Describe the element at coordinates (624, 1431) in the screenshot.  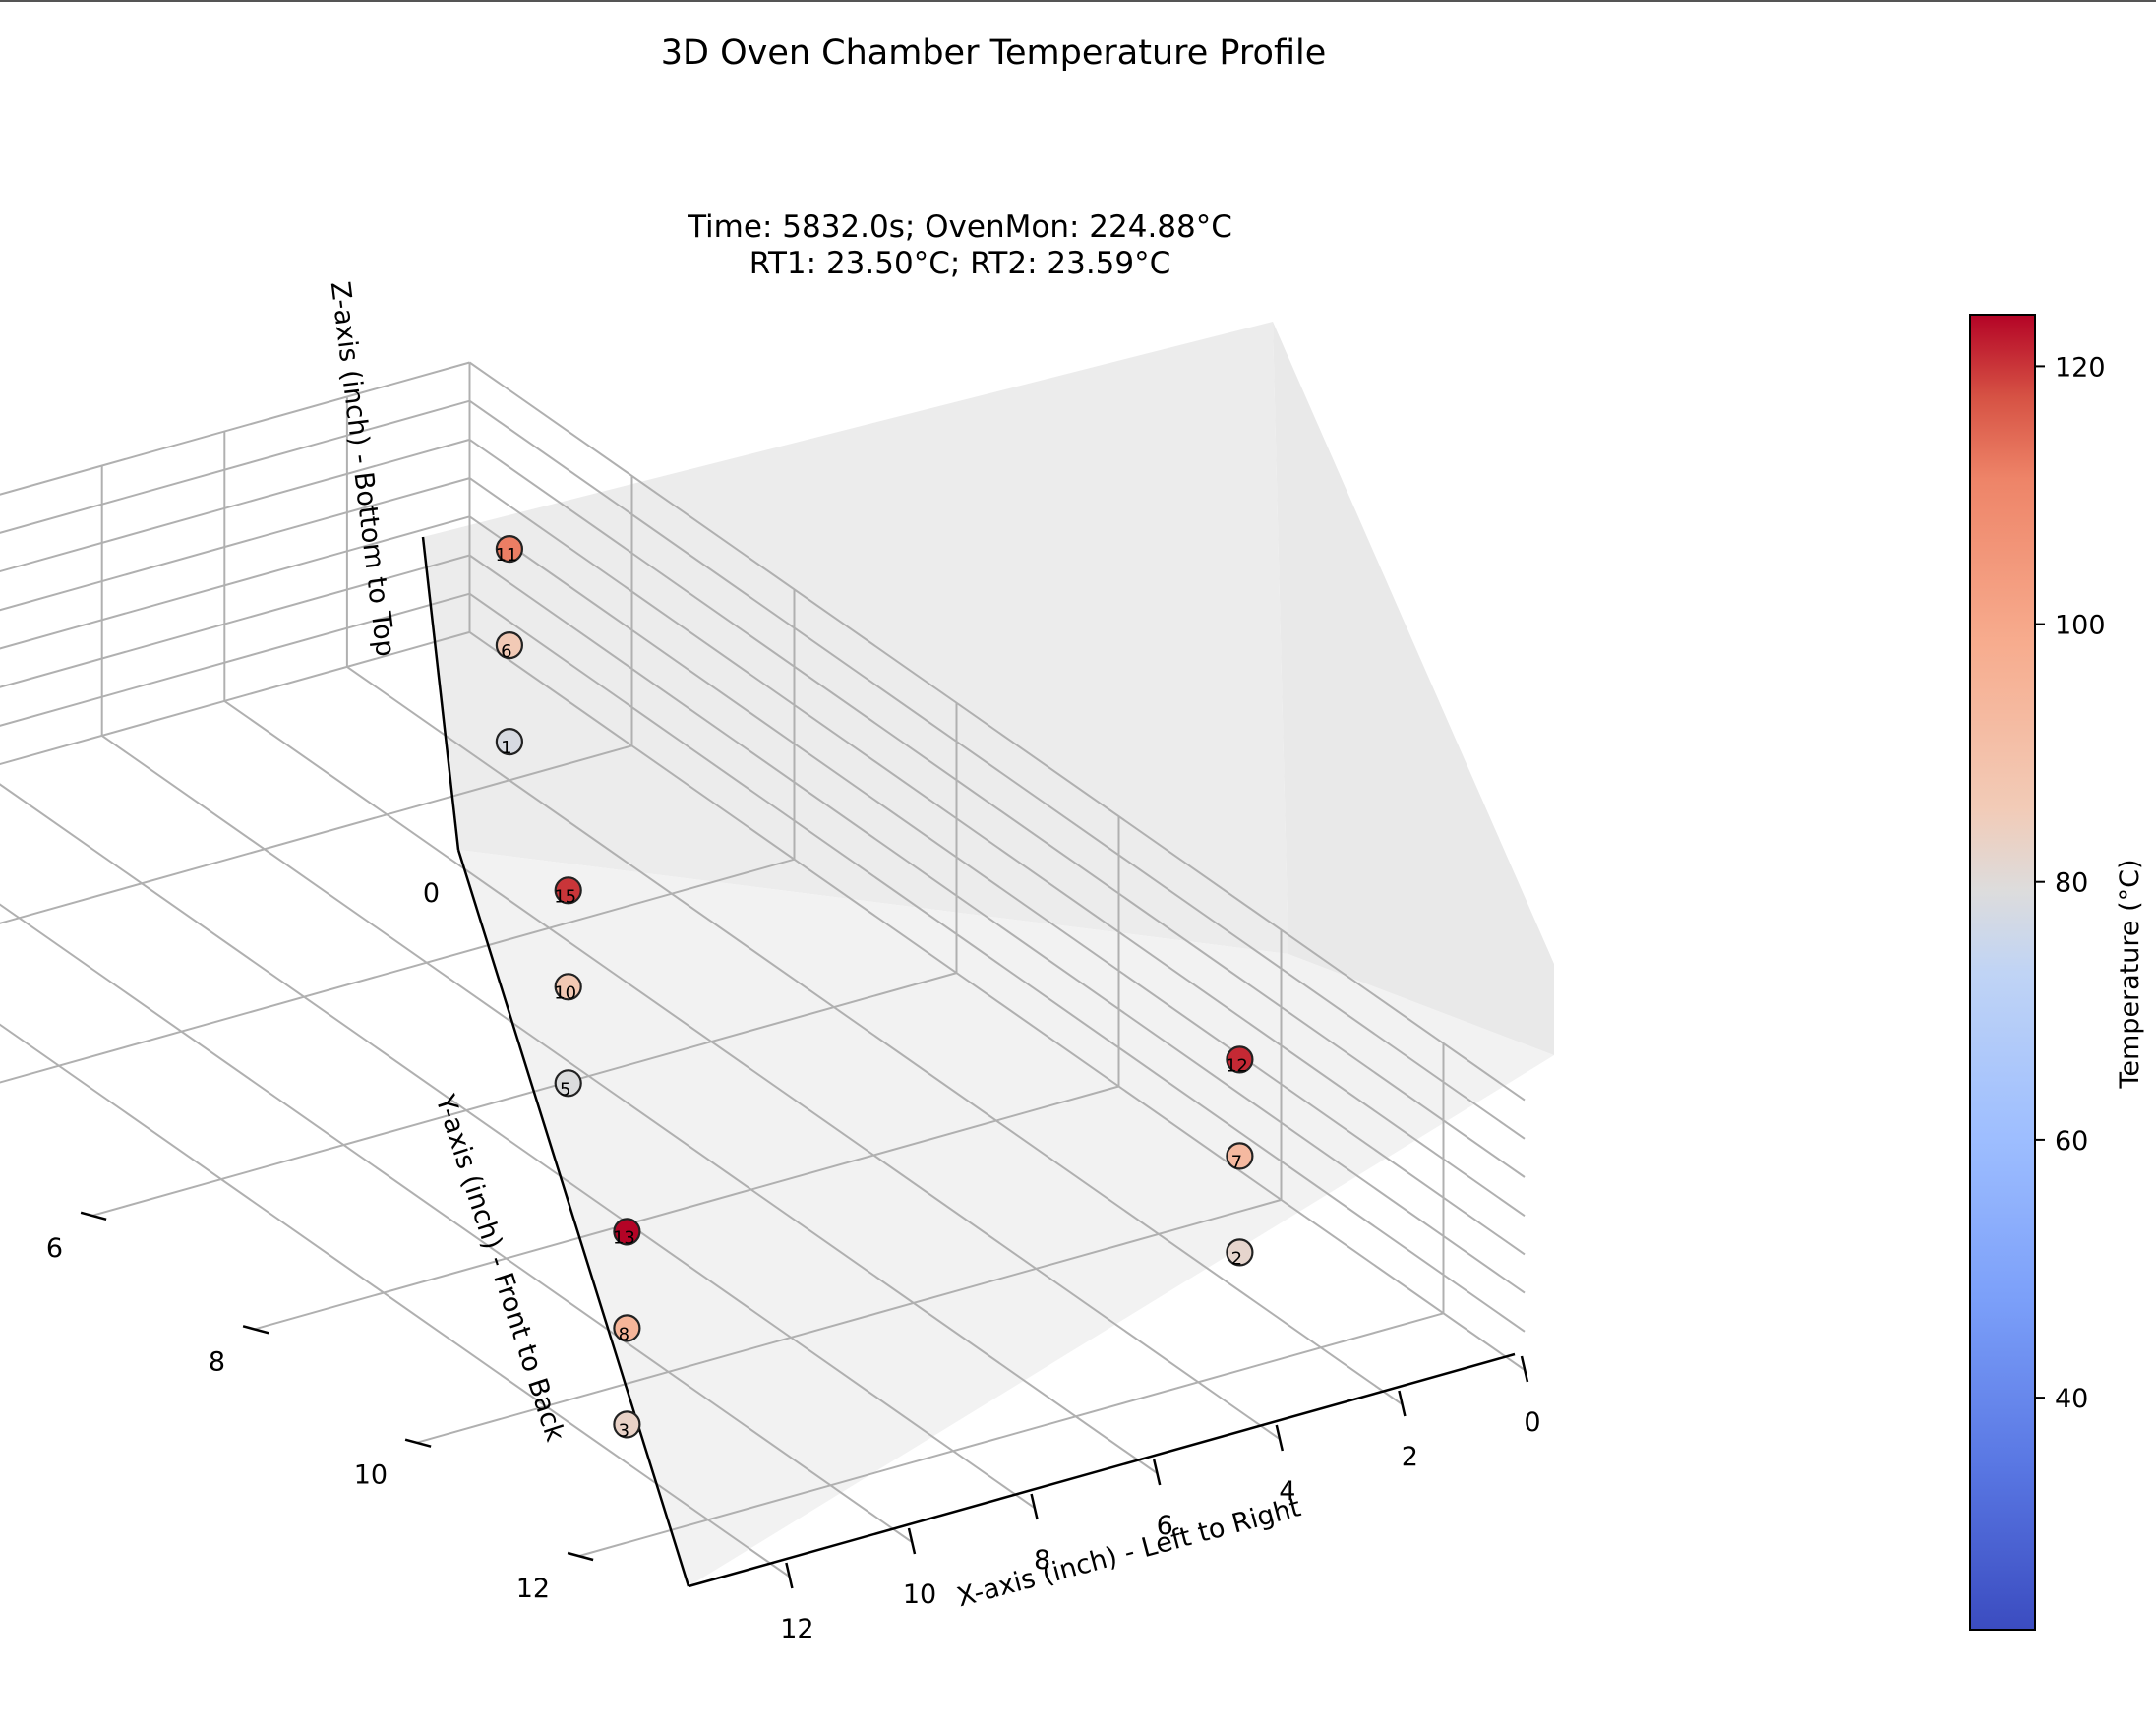
I see `sensor-label-3: 3` at that location.